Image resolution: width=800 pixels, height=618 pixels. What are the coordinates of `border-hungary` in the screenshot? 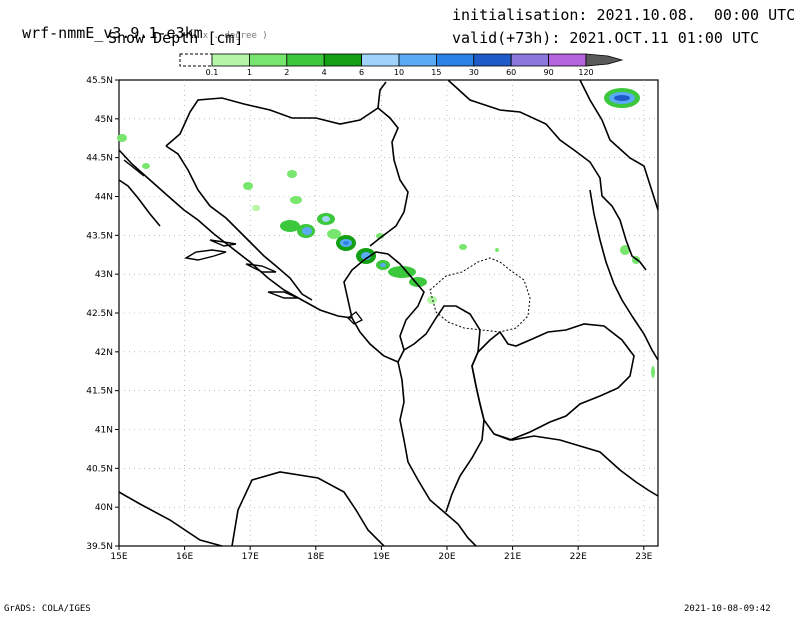 It's located at (382, 95).